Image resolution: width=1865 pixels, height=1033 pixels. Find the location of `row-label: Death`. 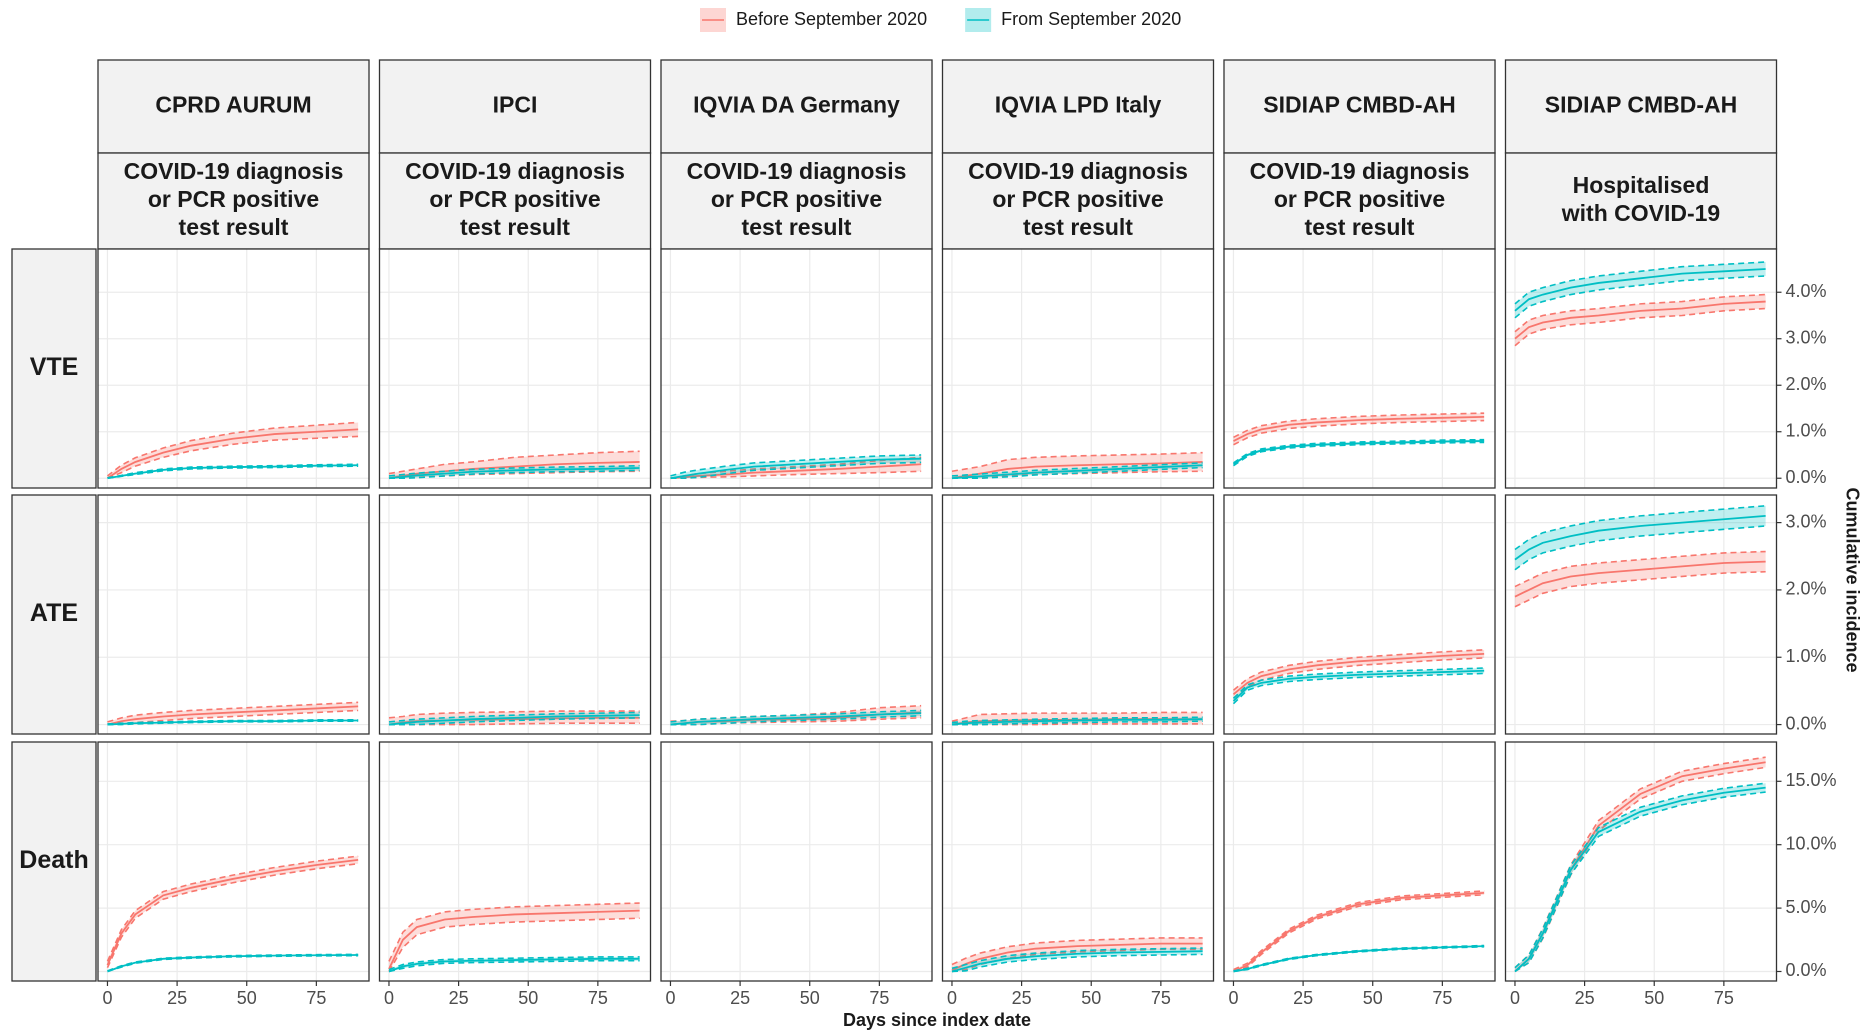

row-label: Death is located at coordinates (53, 860).